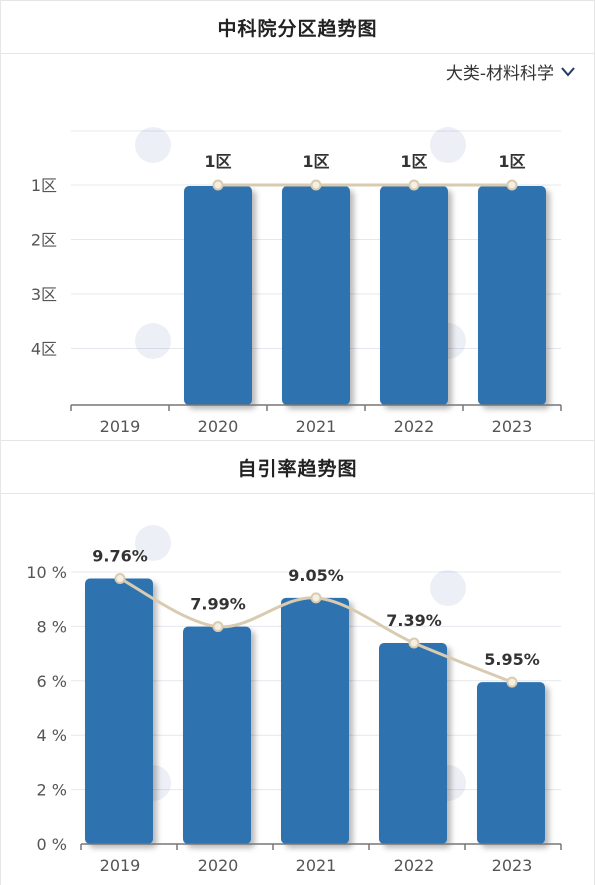 This screenshot has height=885, width=595. Describe the element at coordinates (52, 735) in the screenshot. I see `y-tick-label: 4 %` at that location.